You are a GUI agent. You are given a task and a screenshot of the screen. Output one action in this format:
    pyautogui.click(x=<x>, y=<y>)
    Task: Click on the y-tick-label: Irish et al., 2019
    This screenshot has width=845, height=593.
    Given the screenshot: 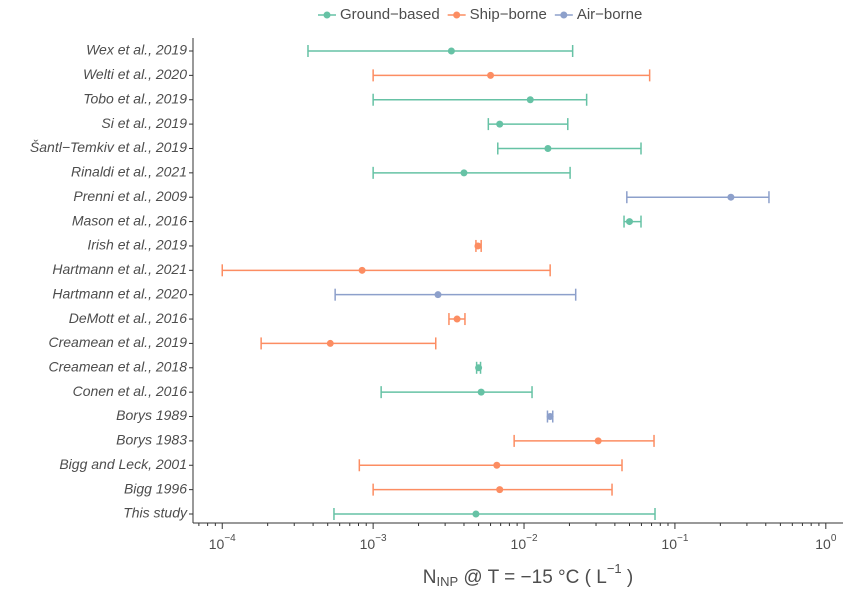 What is the action you would take?
    pyautogui.click(x=137, y=245)
    